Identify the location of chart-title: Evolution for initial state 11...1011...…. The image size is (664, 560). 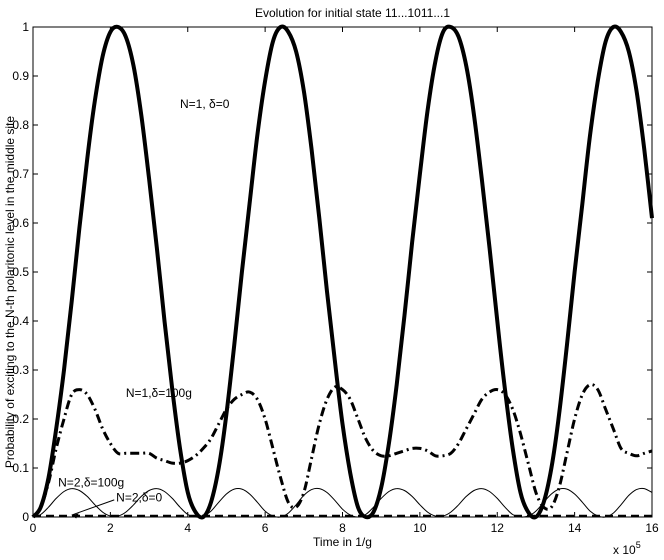
(352, 13).